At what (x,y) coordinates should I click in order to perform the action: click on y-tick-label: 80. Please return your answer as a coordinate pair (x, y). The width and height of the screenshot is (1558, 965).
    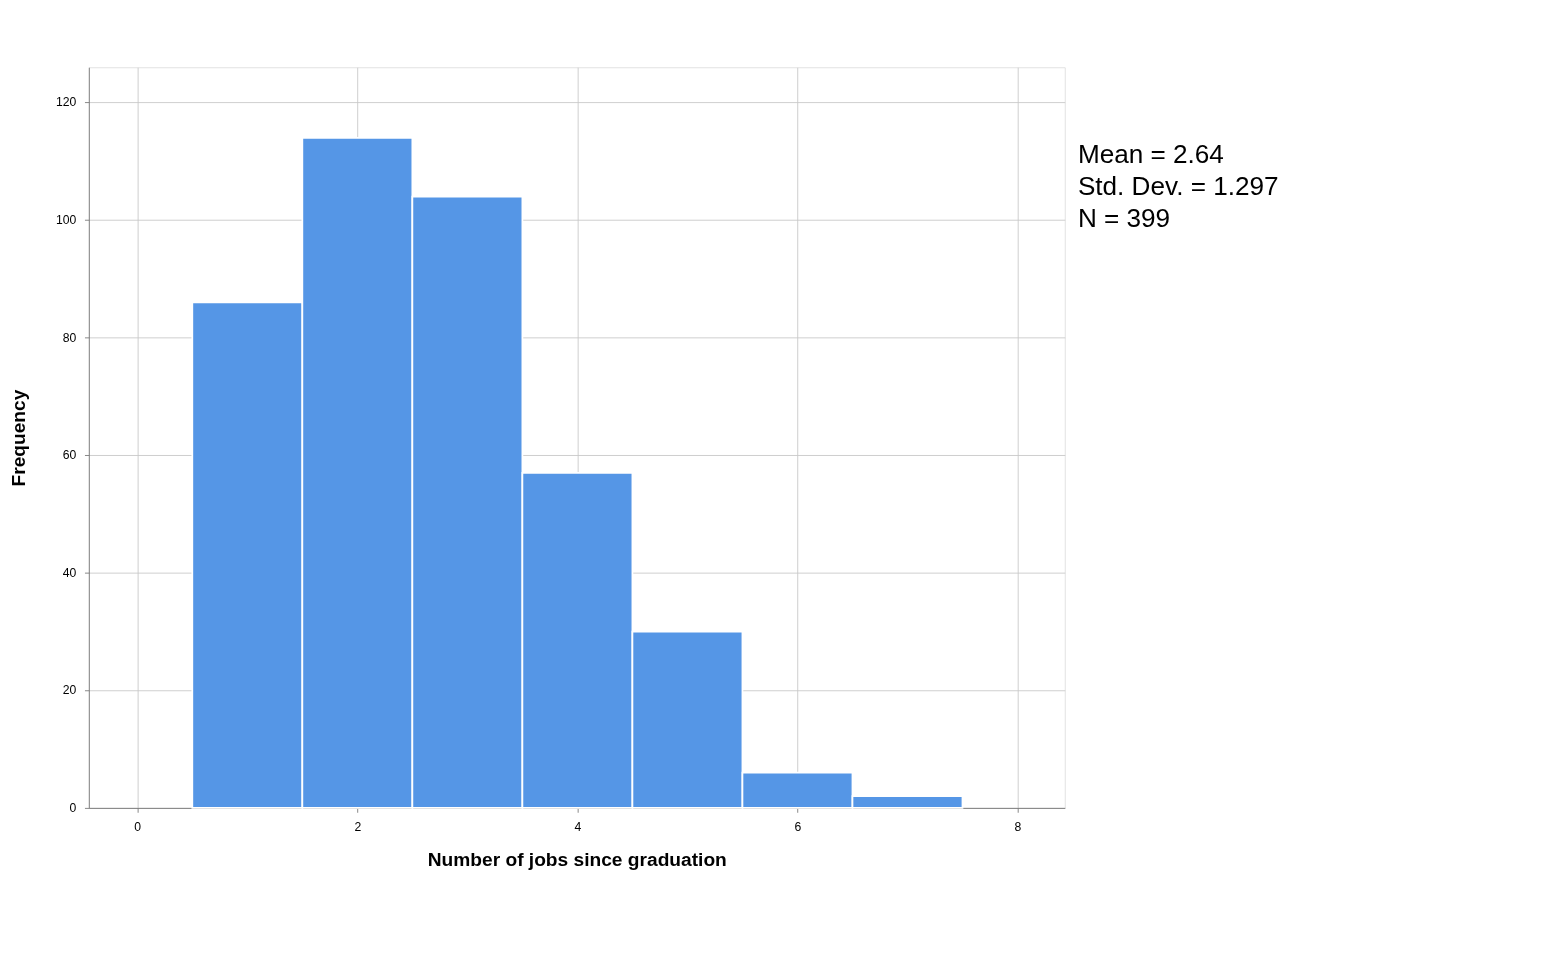
    Looking at the image, I should click on (69, 337).